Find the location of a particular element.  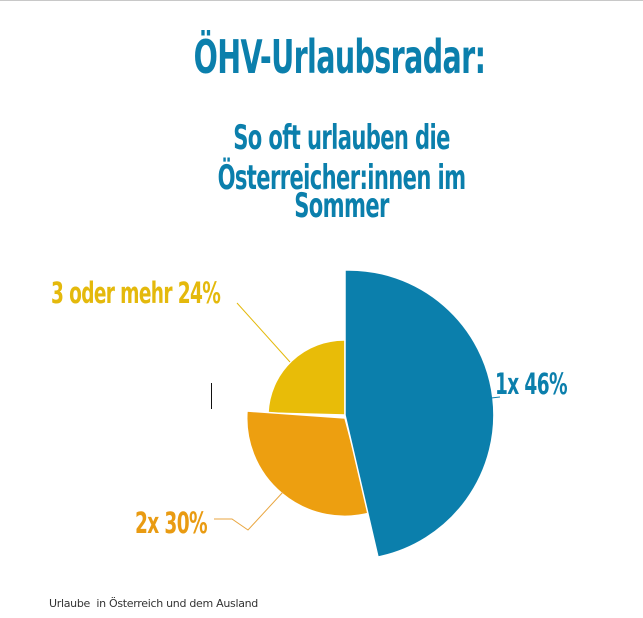

slice-label-2x: 2x 30% is located at coordinates (171, 523).